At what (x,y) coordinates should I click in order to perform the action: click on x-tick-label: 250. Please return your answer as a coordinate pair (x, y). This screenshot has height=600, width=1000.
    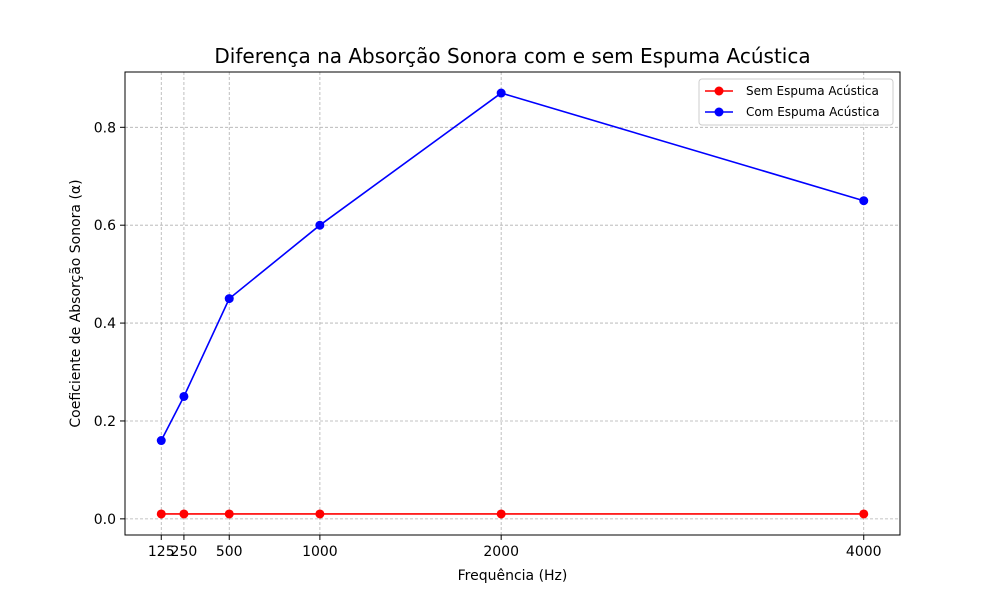
    Looking at the image, I should click on (184, 552).